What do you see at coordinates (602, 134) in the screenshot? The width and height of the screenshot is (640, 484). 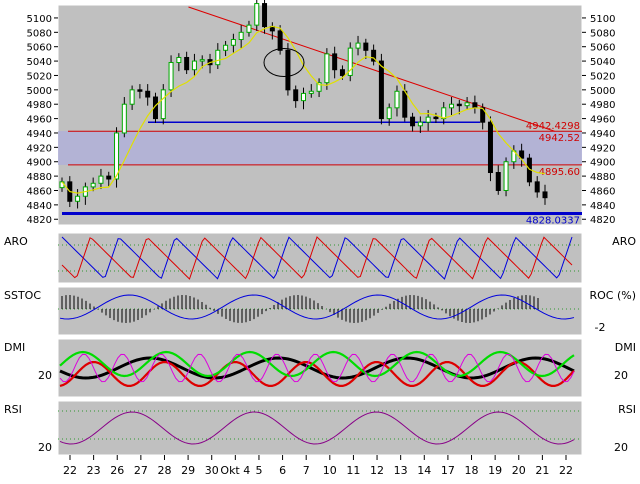 I see `y-tick-label-right: 4940` at bounding box center [602, 134].